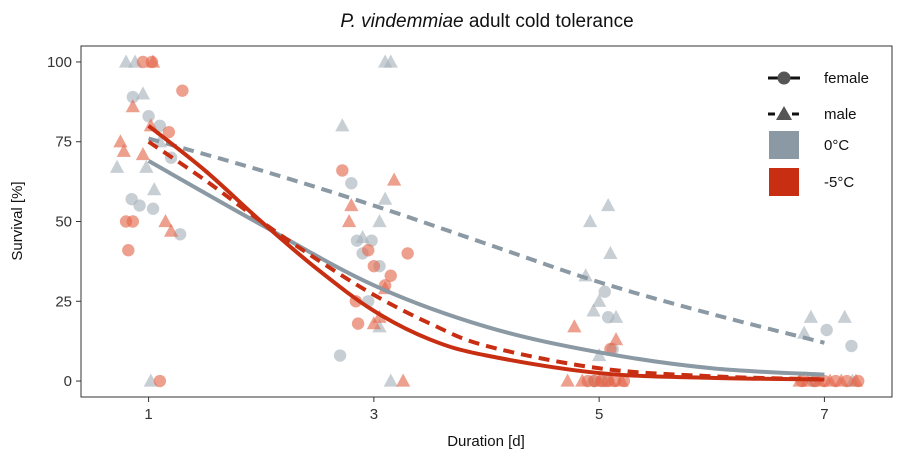  I want to click on legend-item-0c: 0°C, so click(809, 145).